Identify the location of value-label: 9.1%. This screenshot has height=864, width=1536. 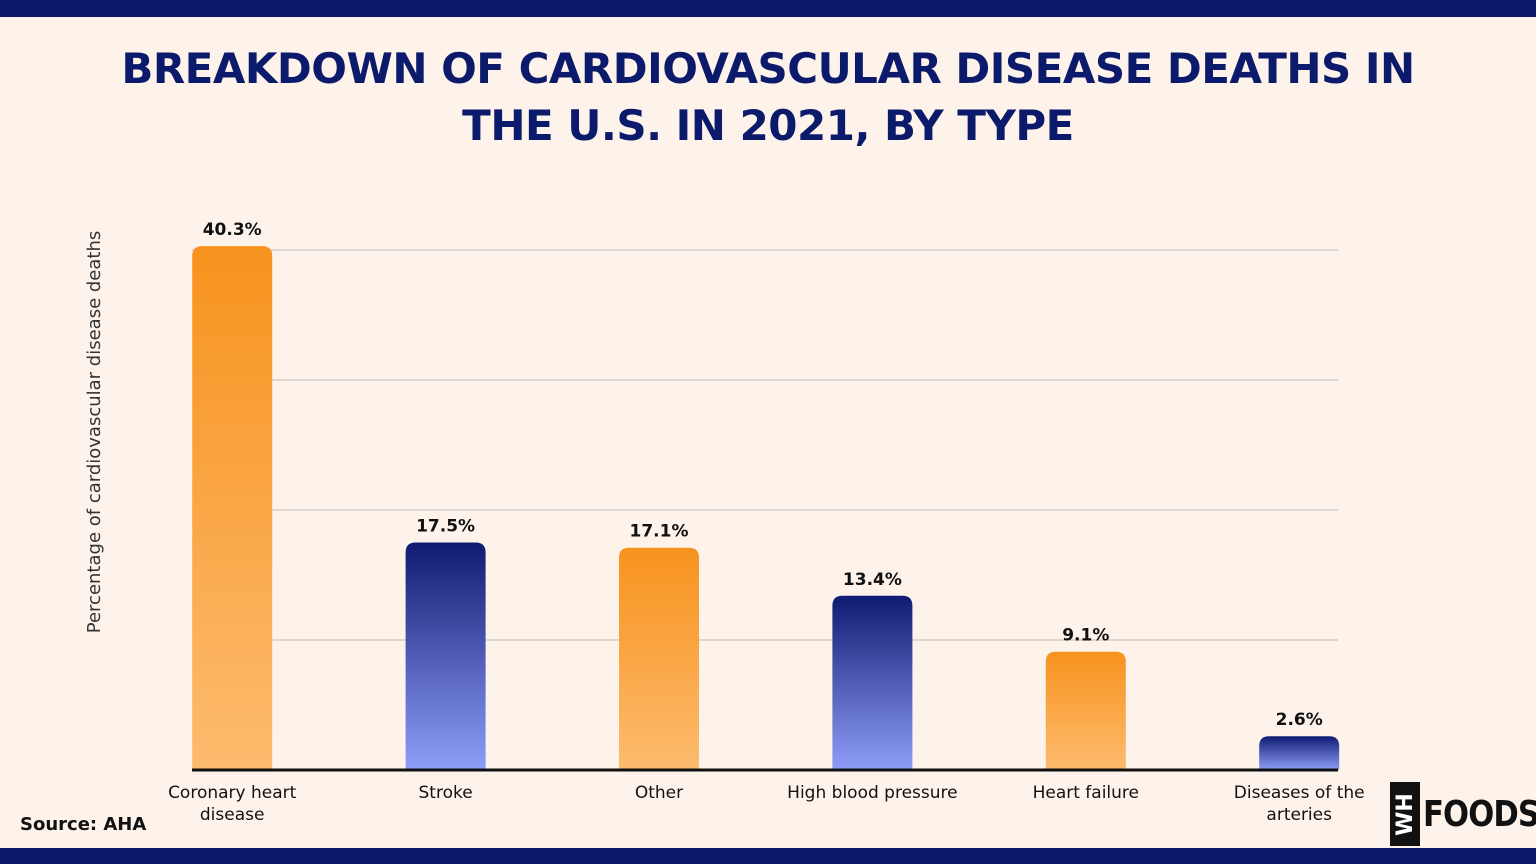
(1085, 636).